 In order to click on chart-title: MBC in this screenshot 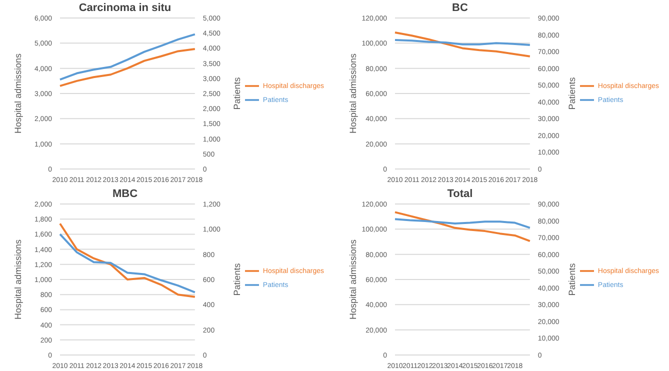, I will do `click(125, 194)`.